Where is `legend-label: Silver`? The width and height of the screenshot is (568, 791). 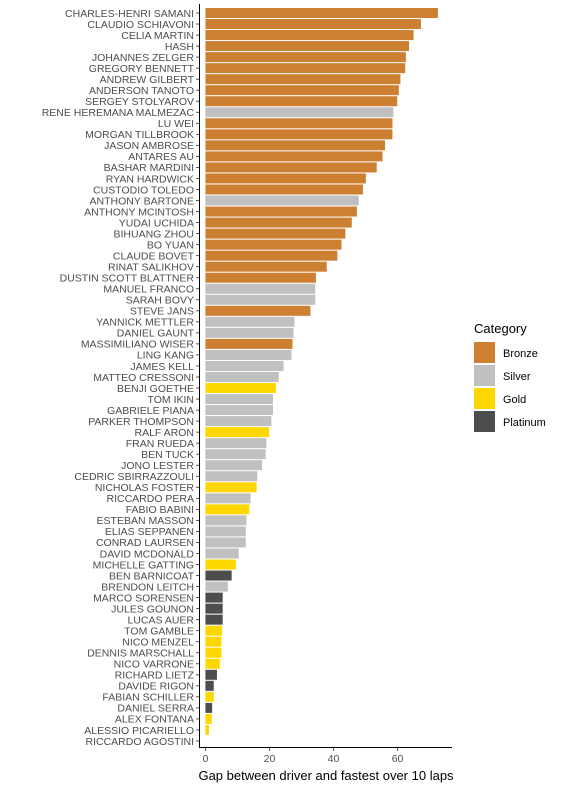
legend-label: Silver is located at coordinates (517, 377).